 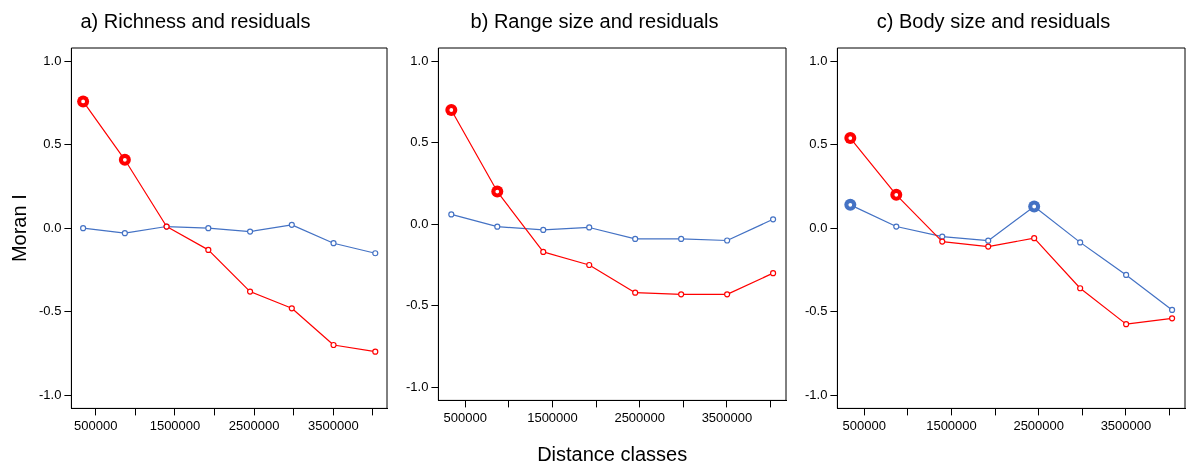 What do you see at coordinates (612, 453) in the screenshot?
I see `x-axis-title: Distance classes` at bounding box center [612, 453].